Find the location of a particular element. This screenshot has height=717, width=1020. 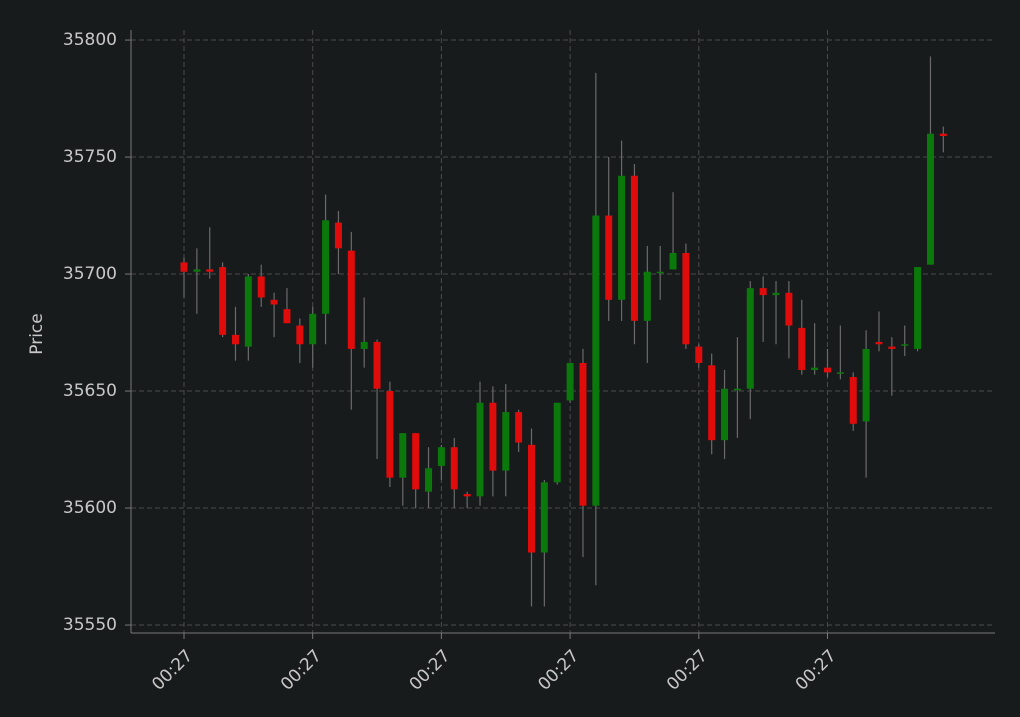

y-tick-label: 35600 is located at coordinates (90, 508).